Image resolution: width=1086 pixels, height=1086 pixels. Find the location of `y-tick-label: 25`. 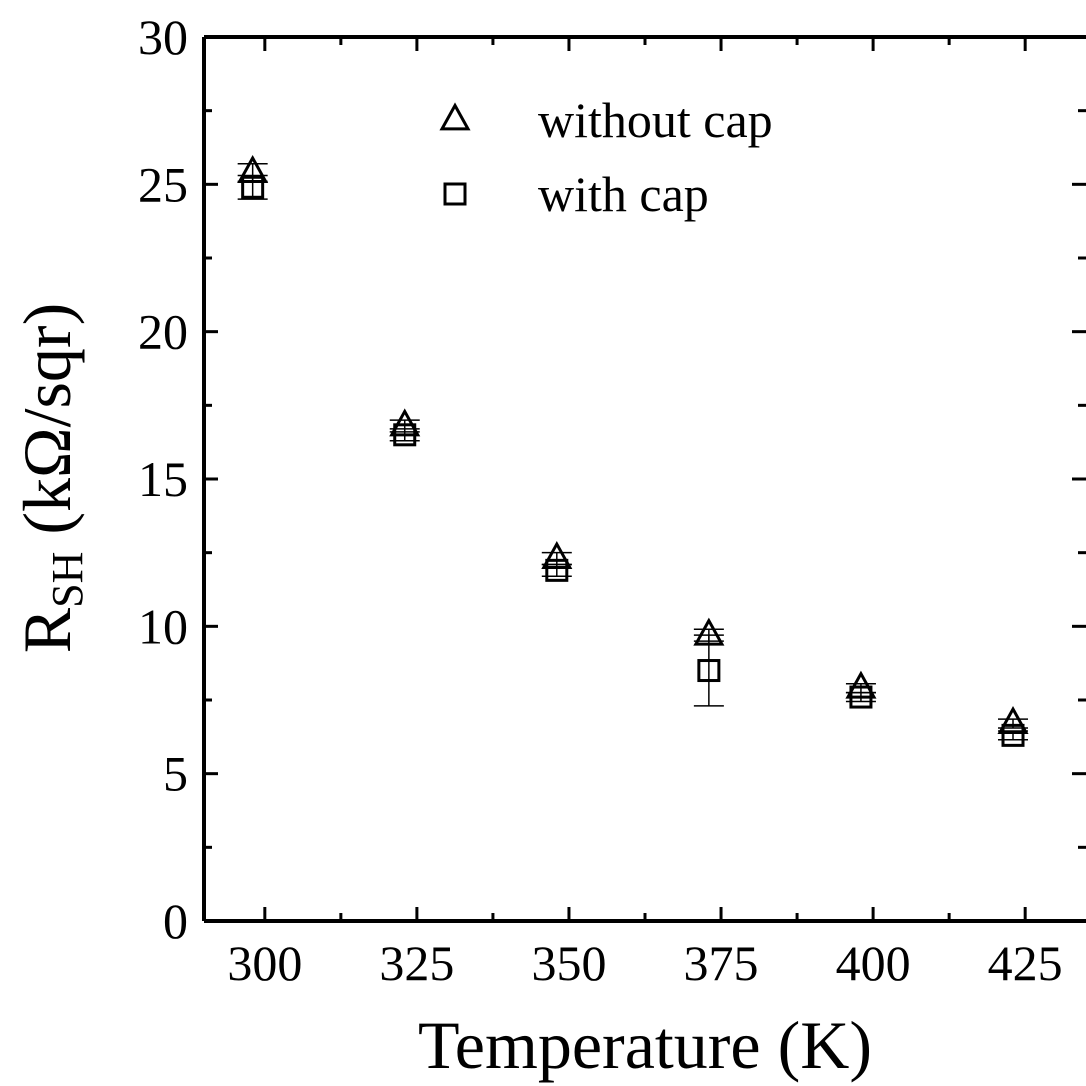

y-tick-label: 25 is located at coordinates (163, 184).